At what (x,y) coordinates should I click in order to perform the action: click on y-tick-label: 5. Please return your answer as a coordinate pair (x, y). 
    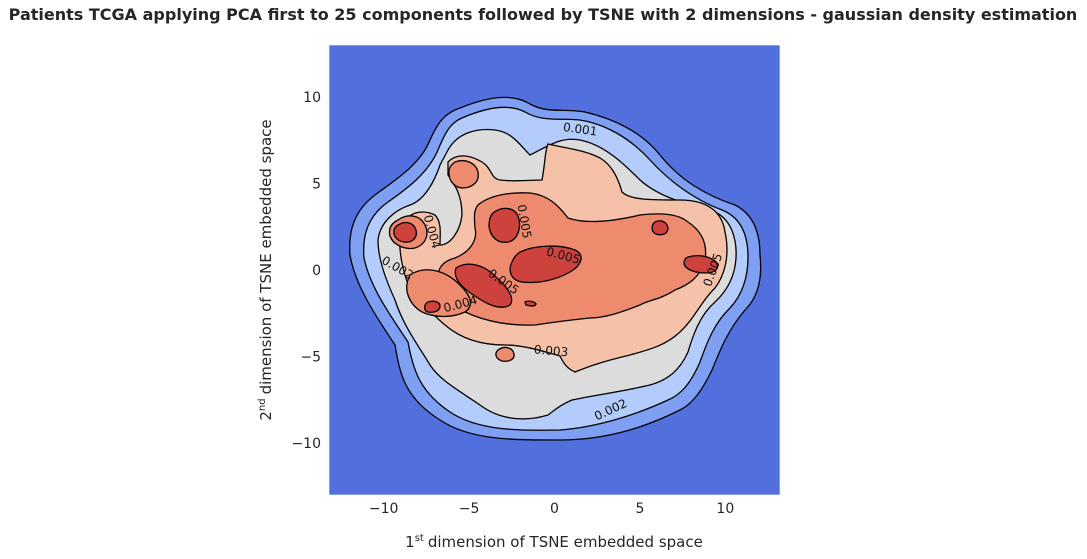
    Looking at the image, I should click on (316, 184).